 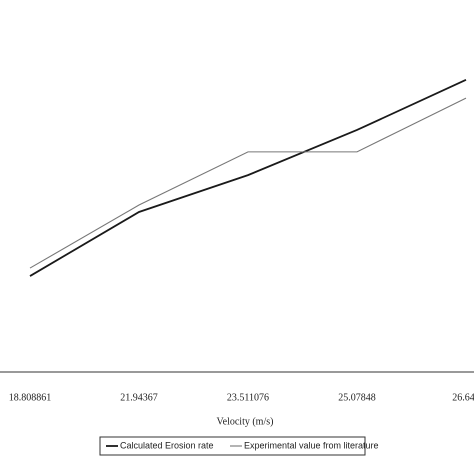 I want to click on legend-label: Calculated Erosion rate, so click(x=167, y=445).